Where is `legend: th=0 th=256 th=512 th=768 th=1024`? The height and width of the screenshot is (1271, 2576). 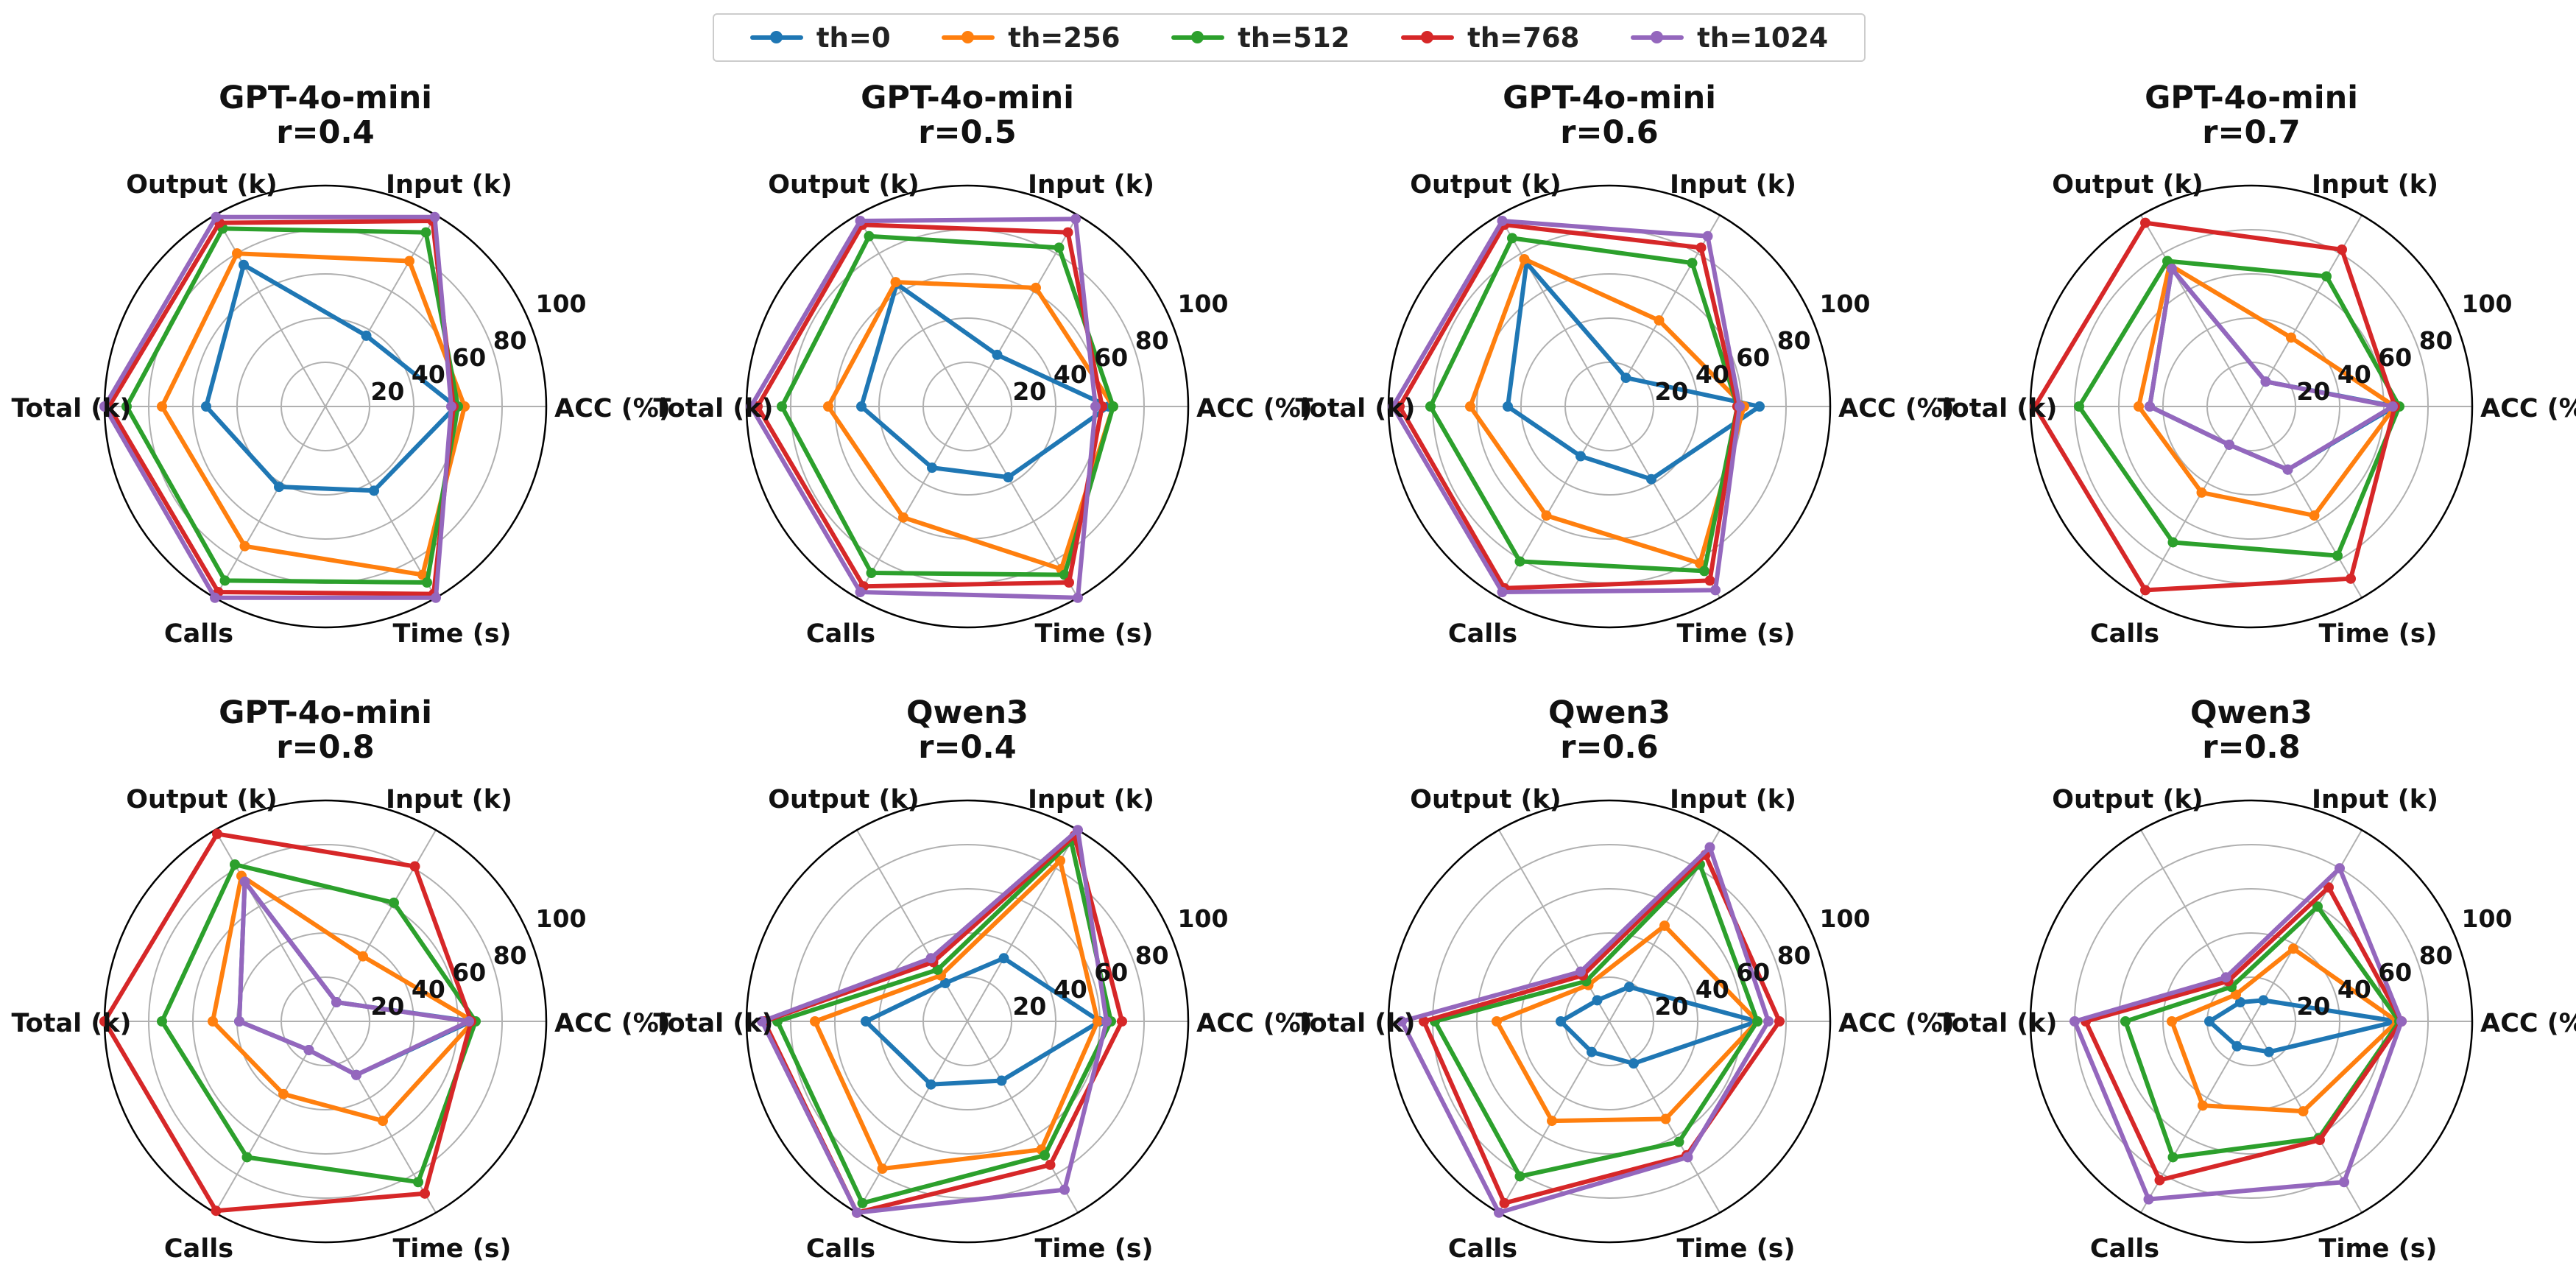
legend: th=0 th=256 th=512 th=768 th=1024 is located at coordinates (1289, 37).